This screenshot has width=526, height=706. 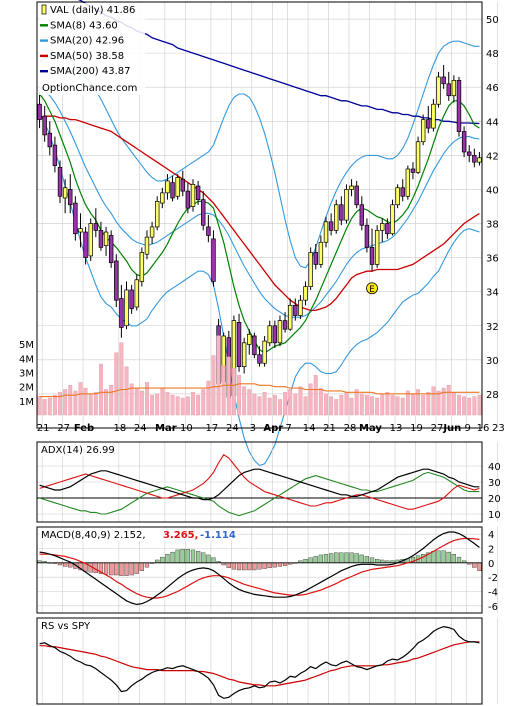 What do you see at coordinates (492, 190) in the screenshot?
I see `price-tick-label: 40` at bounding box center [492, 190].